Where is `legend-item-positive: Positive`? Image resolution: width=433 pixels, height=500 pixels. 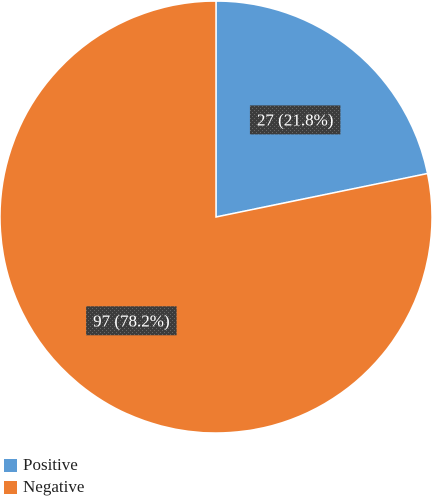 legend-item-positive: Positive is located at coordinates (42, 465).